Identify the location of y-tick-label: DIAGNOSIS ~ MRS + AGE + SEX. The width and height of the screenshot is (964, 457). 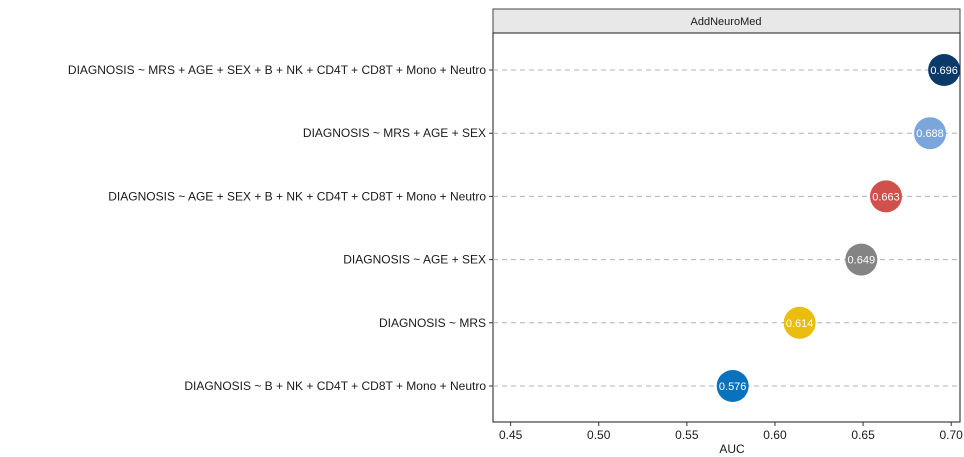
(394, 133).